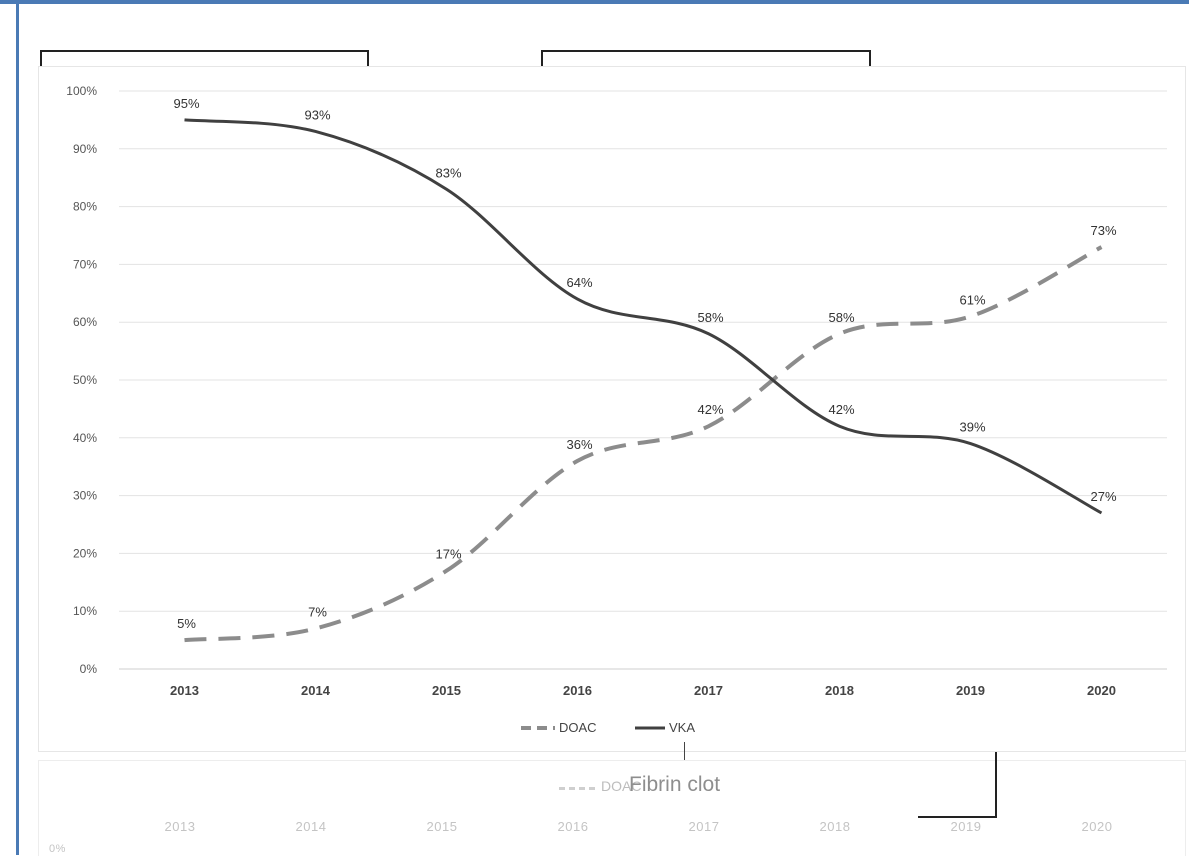 The width and height of the screenshot is (1189, 856). What do you see at coordinates (1097, 826) in the screenshot?
I see `ghost-x-tick-label: 2020` at bounding box center [1097, 826].